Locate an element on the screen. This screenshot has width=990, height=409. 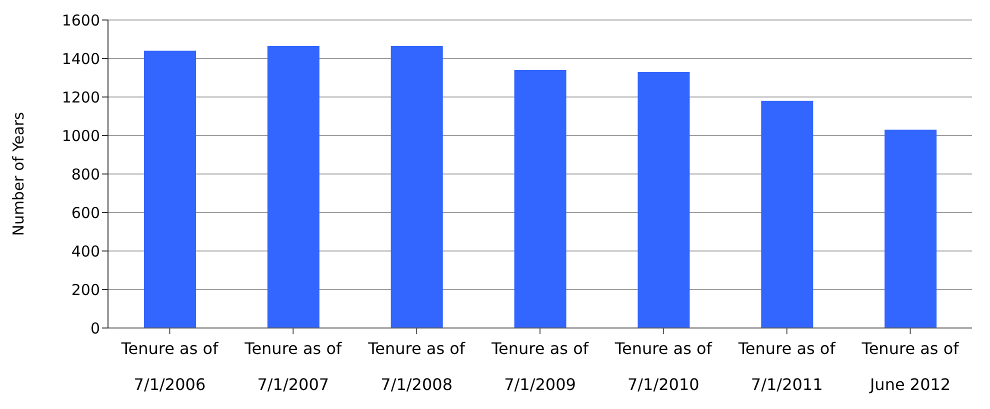
y-tick-label: 1000 is located at coordinates (81, 135).